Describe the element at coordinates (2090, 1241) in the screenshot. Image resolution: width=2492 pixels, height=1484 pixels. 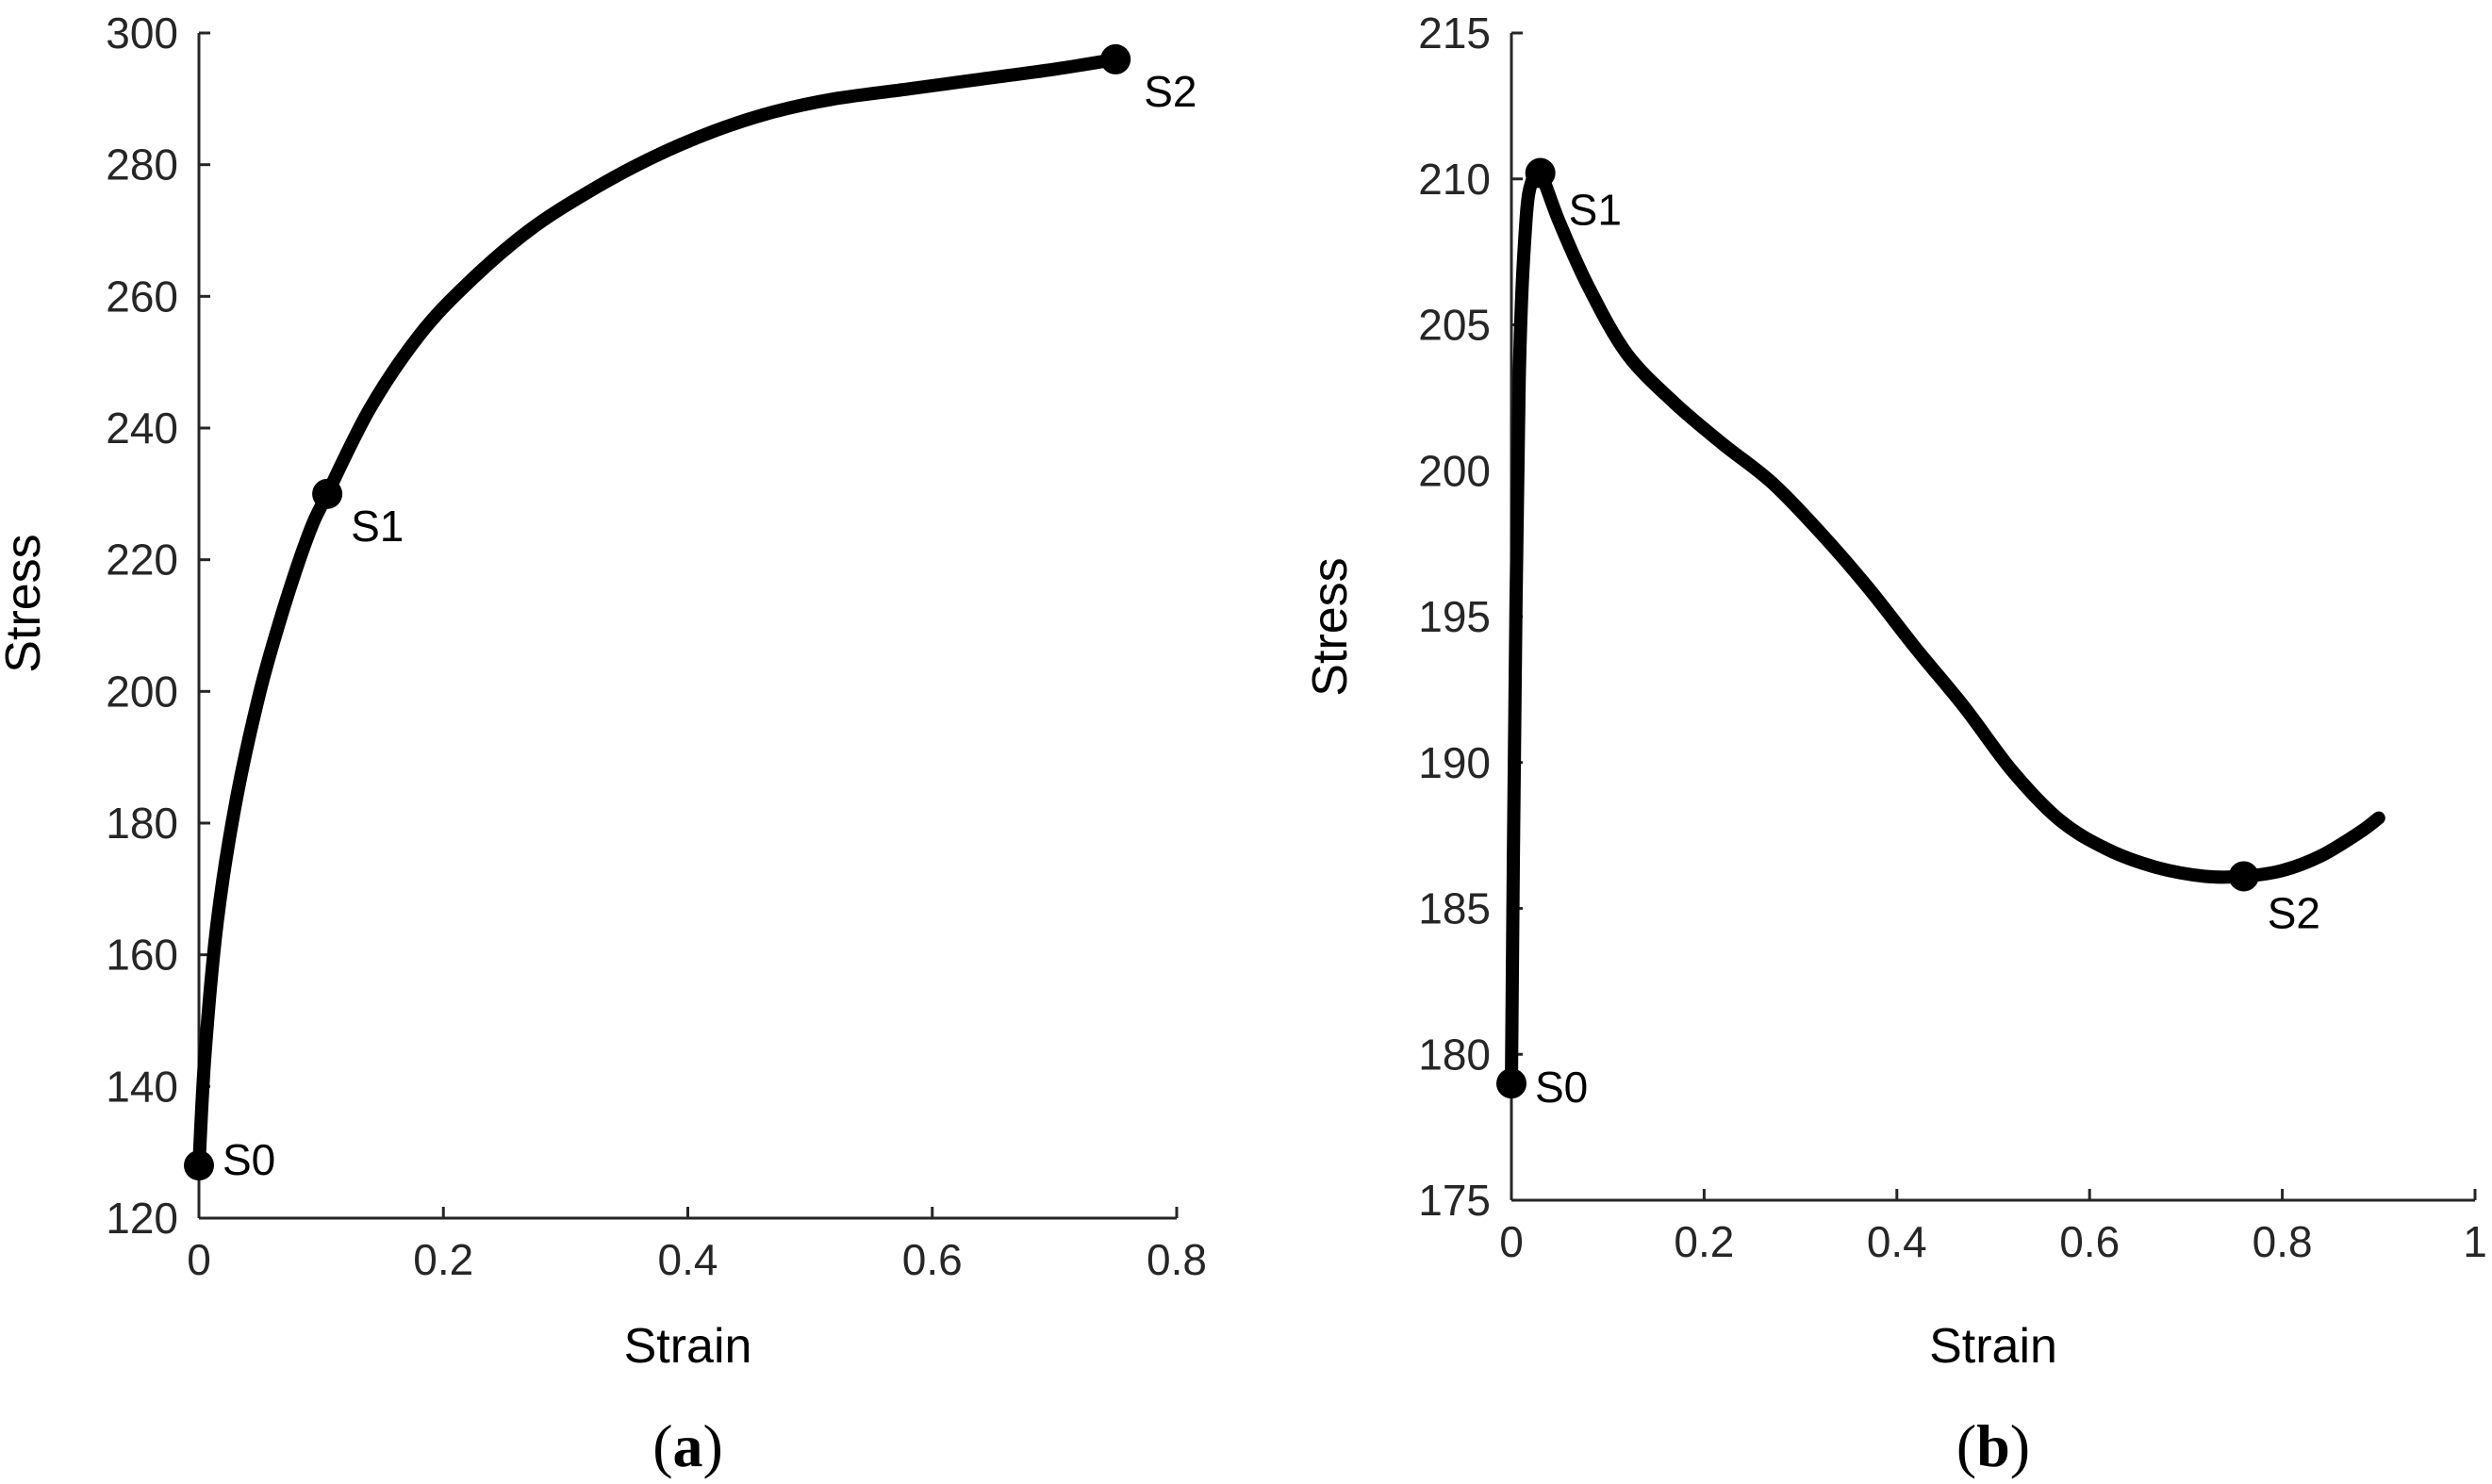
I see `x-tick-label-b: 0.6` at that location.